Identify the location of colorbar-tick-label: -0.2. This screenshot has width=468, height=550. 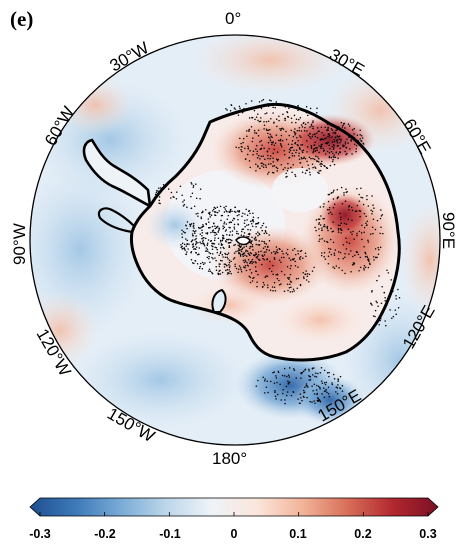
(105, 534).